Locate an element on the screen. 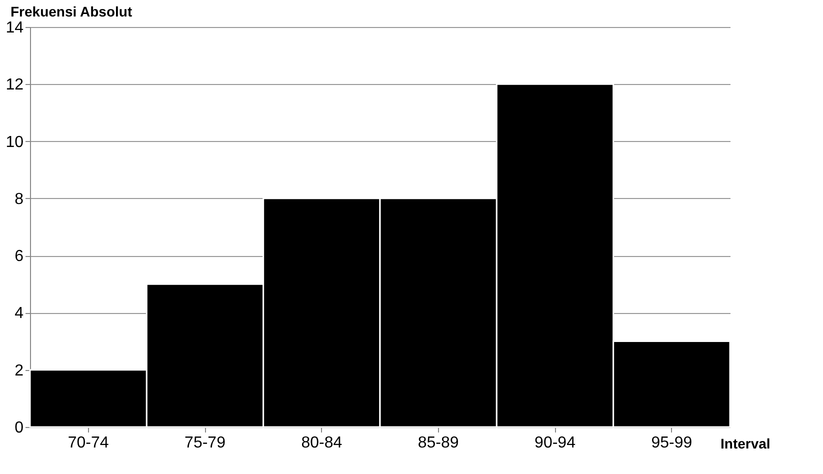 Image resolution: width=823 pixels, height=474 pixels. y-tick-label: 10 is located at coordinates (15, 142).